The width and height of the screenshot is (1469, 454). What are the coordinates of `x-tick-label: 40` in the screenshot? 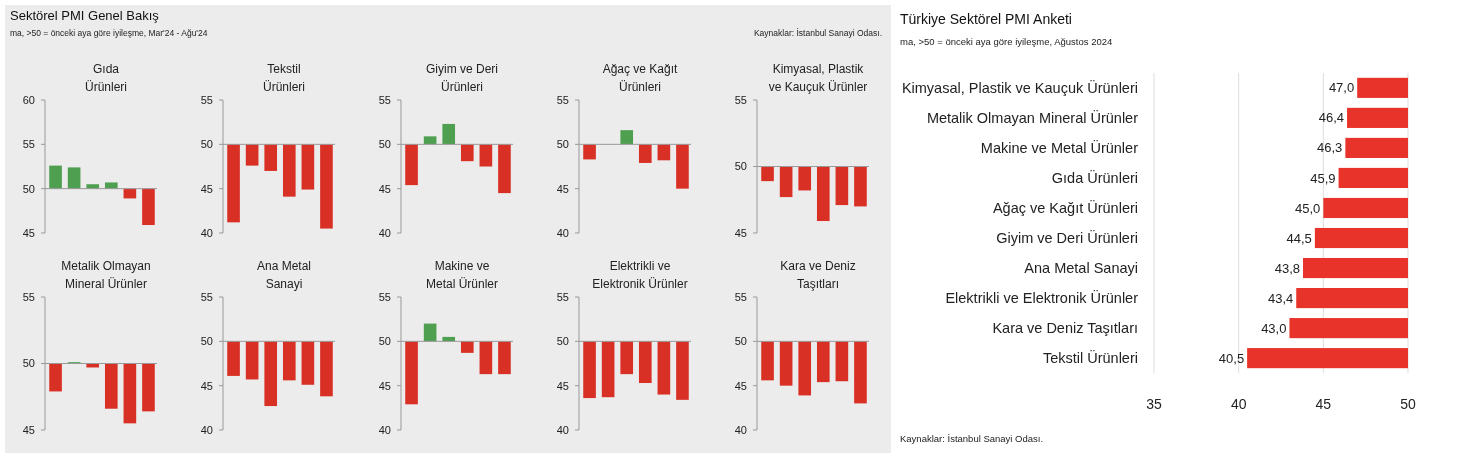 It's located at (1238, 404).